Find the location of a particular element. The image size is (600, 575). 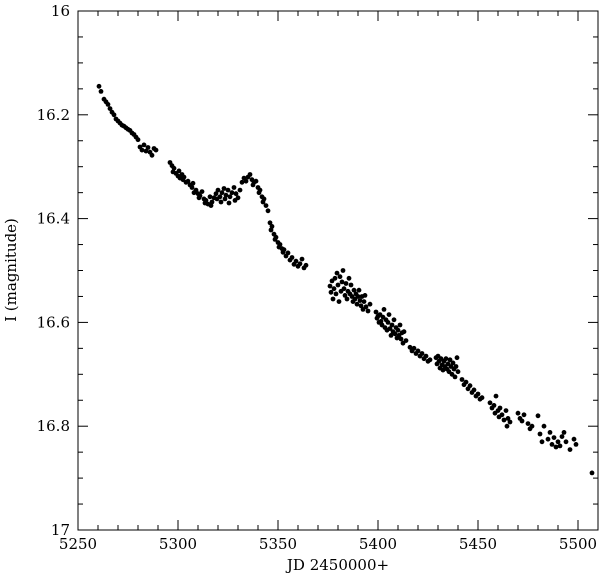

x-tick-label: 5350 is located at coordinates (278, 544).